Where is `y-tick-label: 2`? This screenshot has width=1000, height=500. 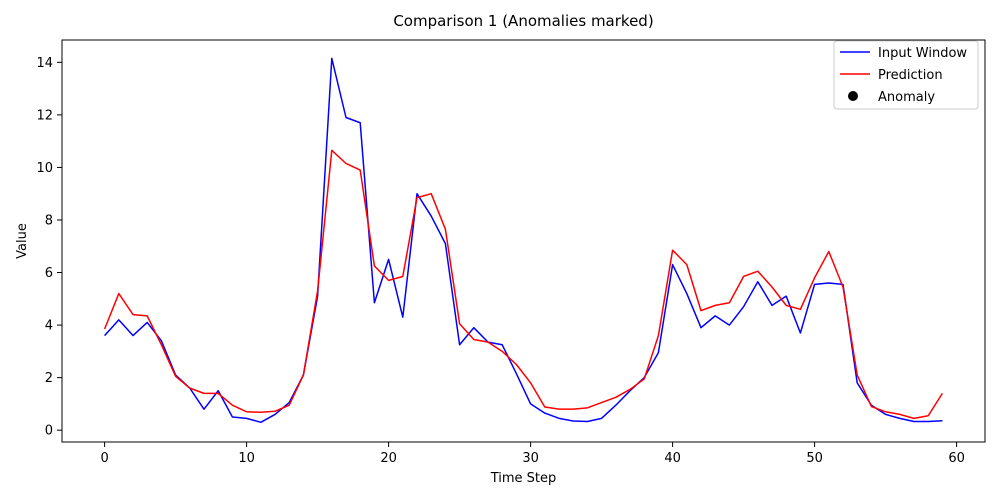
y-tick-label: 2 is located at coordinates (49, 378).